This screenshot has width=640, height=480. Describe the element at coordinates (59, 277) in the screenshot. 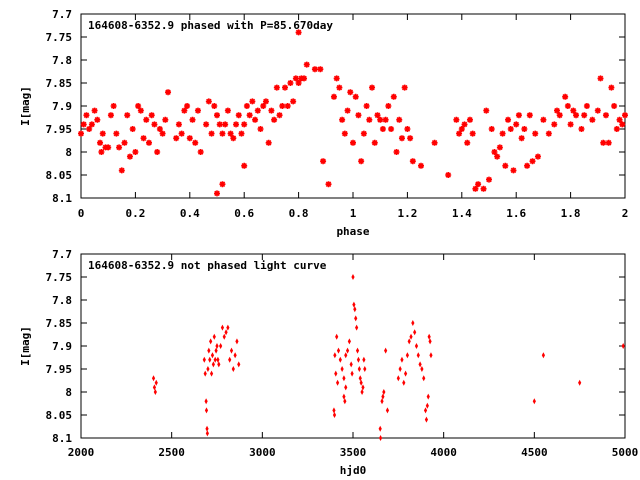

I see `y-tick-label: 7.75` at that location.